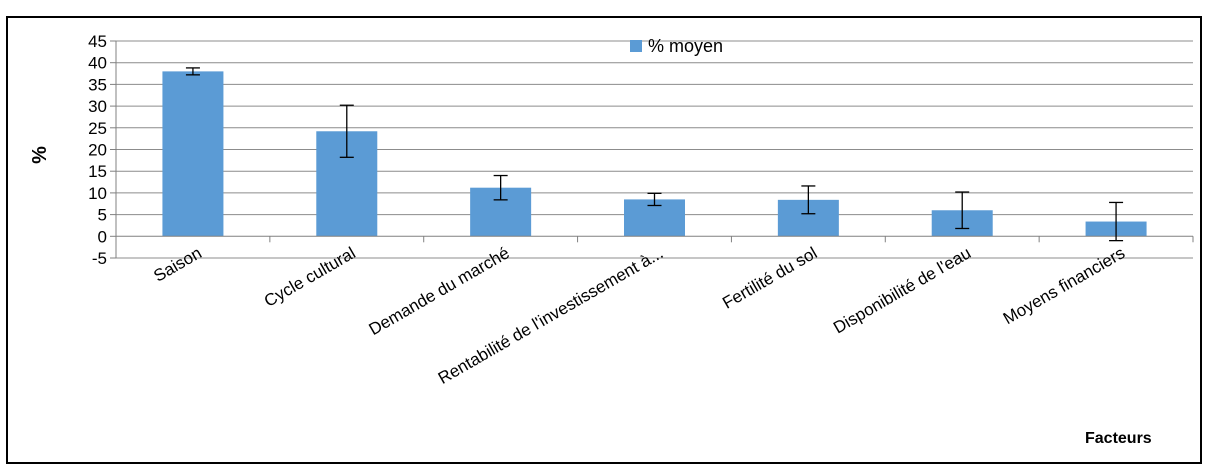 Image resolution: width=1211 pixels, height=471 pixels. What do you see at coordinates (685, 46) in the screenshot?
I see `legend-label: % moyen` at bounding box center [685, 46].